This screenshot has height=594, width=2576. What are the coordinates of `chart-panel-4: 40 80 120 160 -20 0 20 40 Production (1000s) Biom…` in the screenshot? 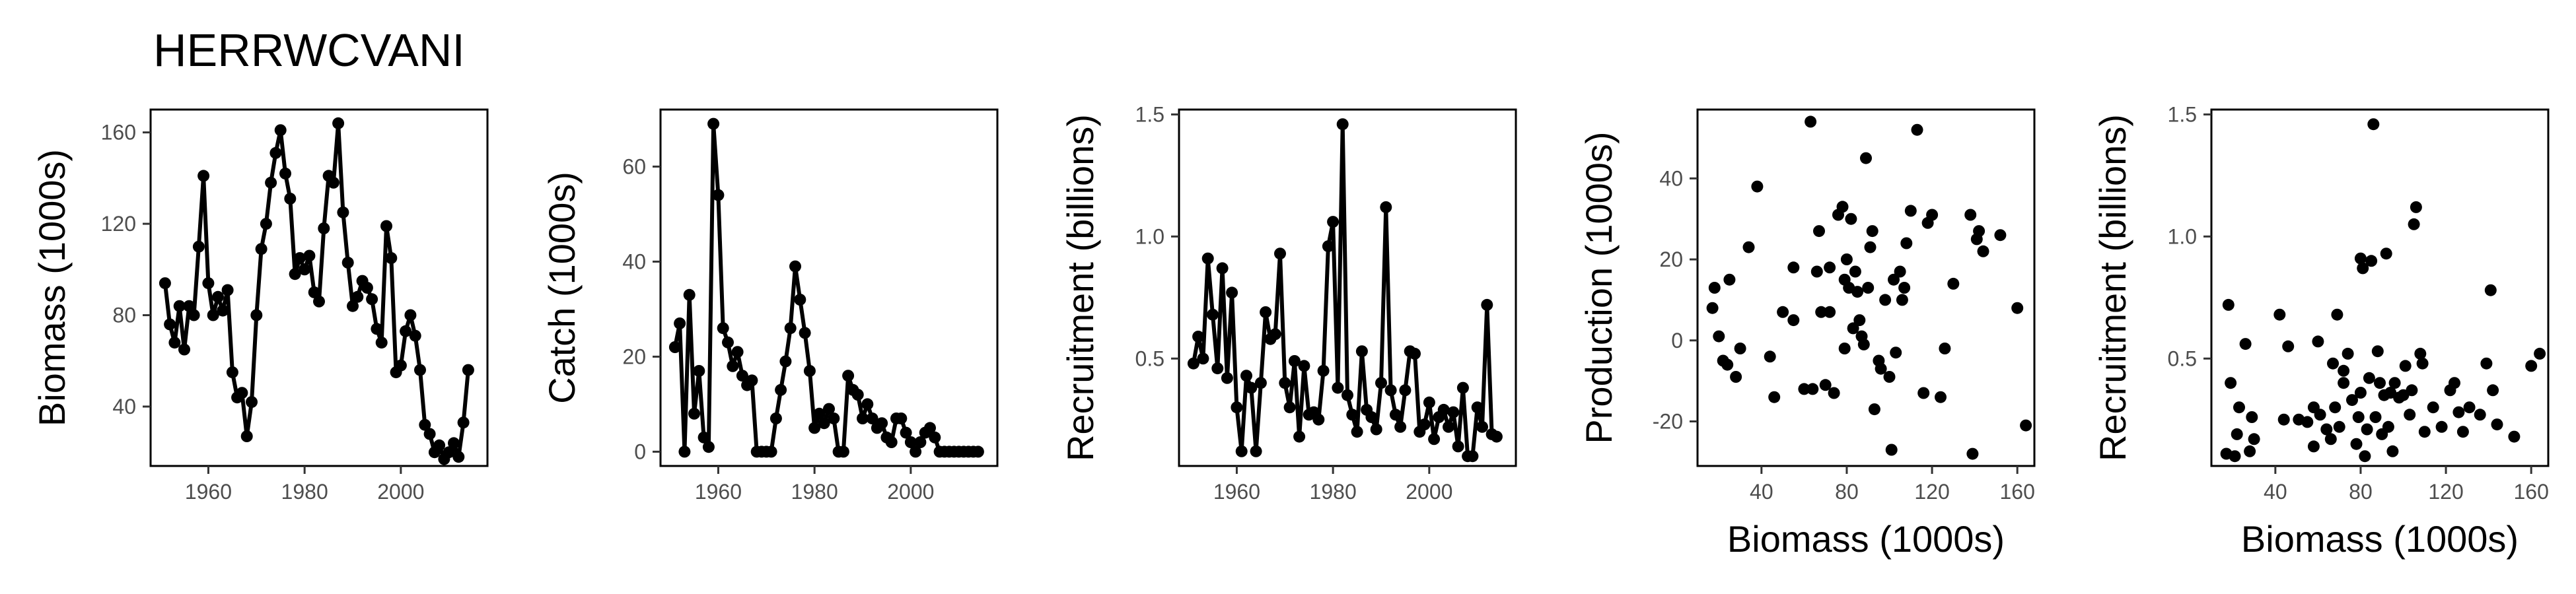 It's located at (1807, 334).